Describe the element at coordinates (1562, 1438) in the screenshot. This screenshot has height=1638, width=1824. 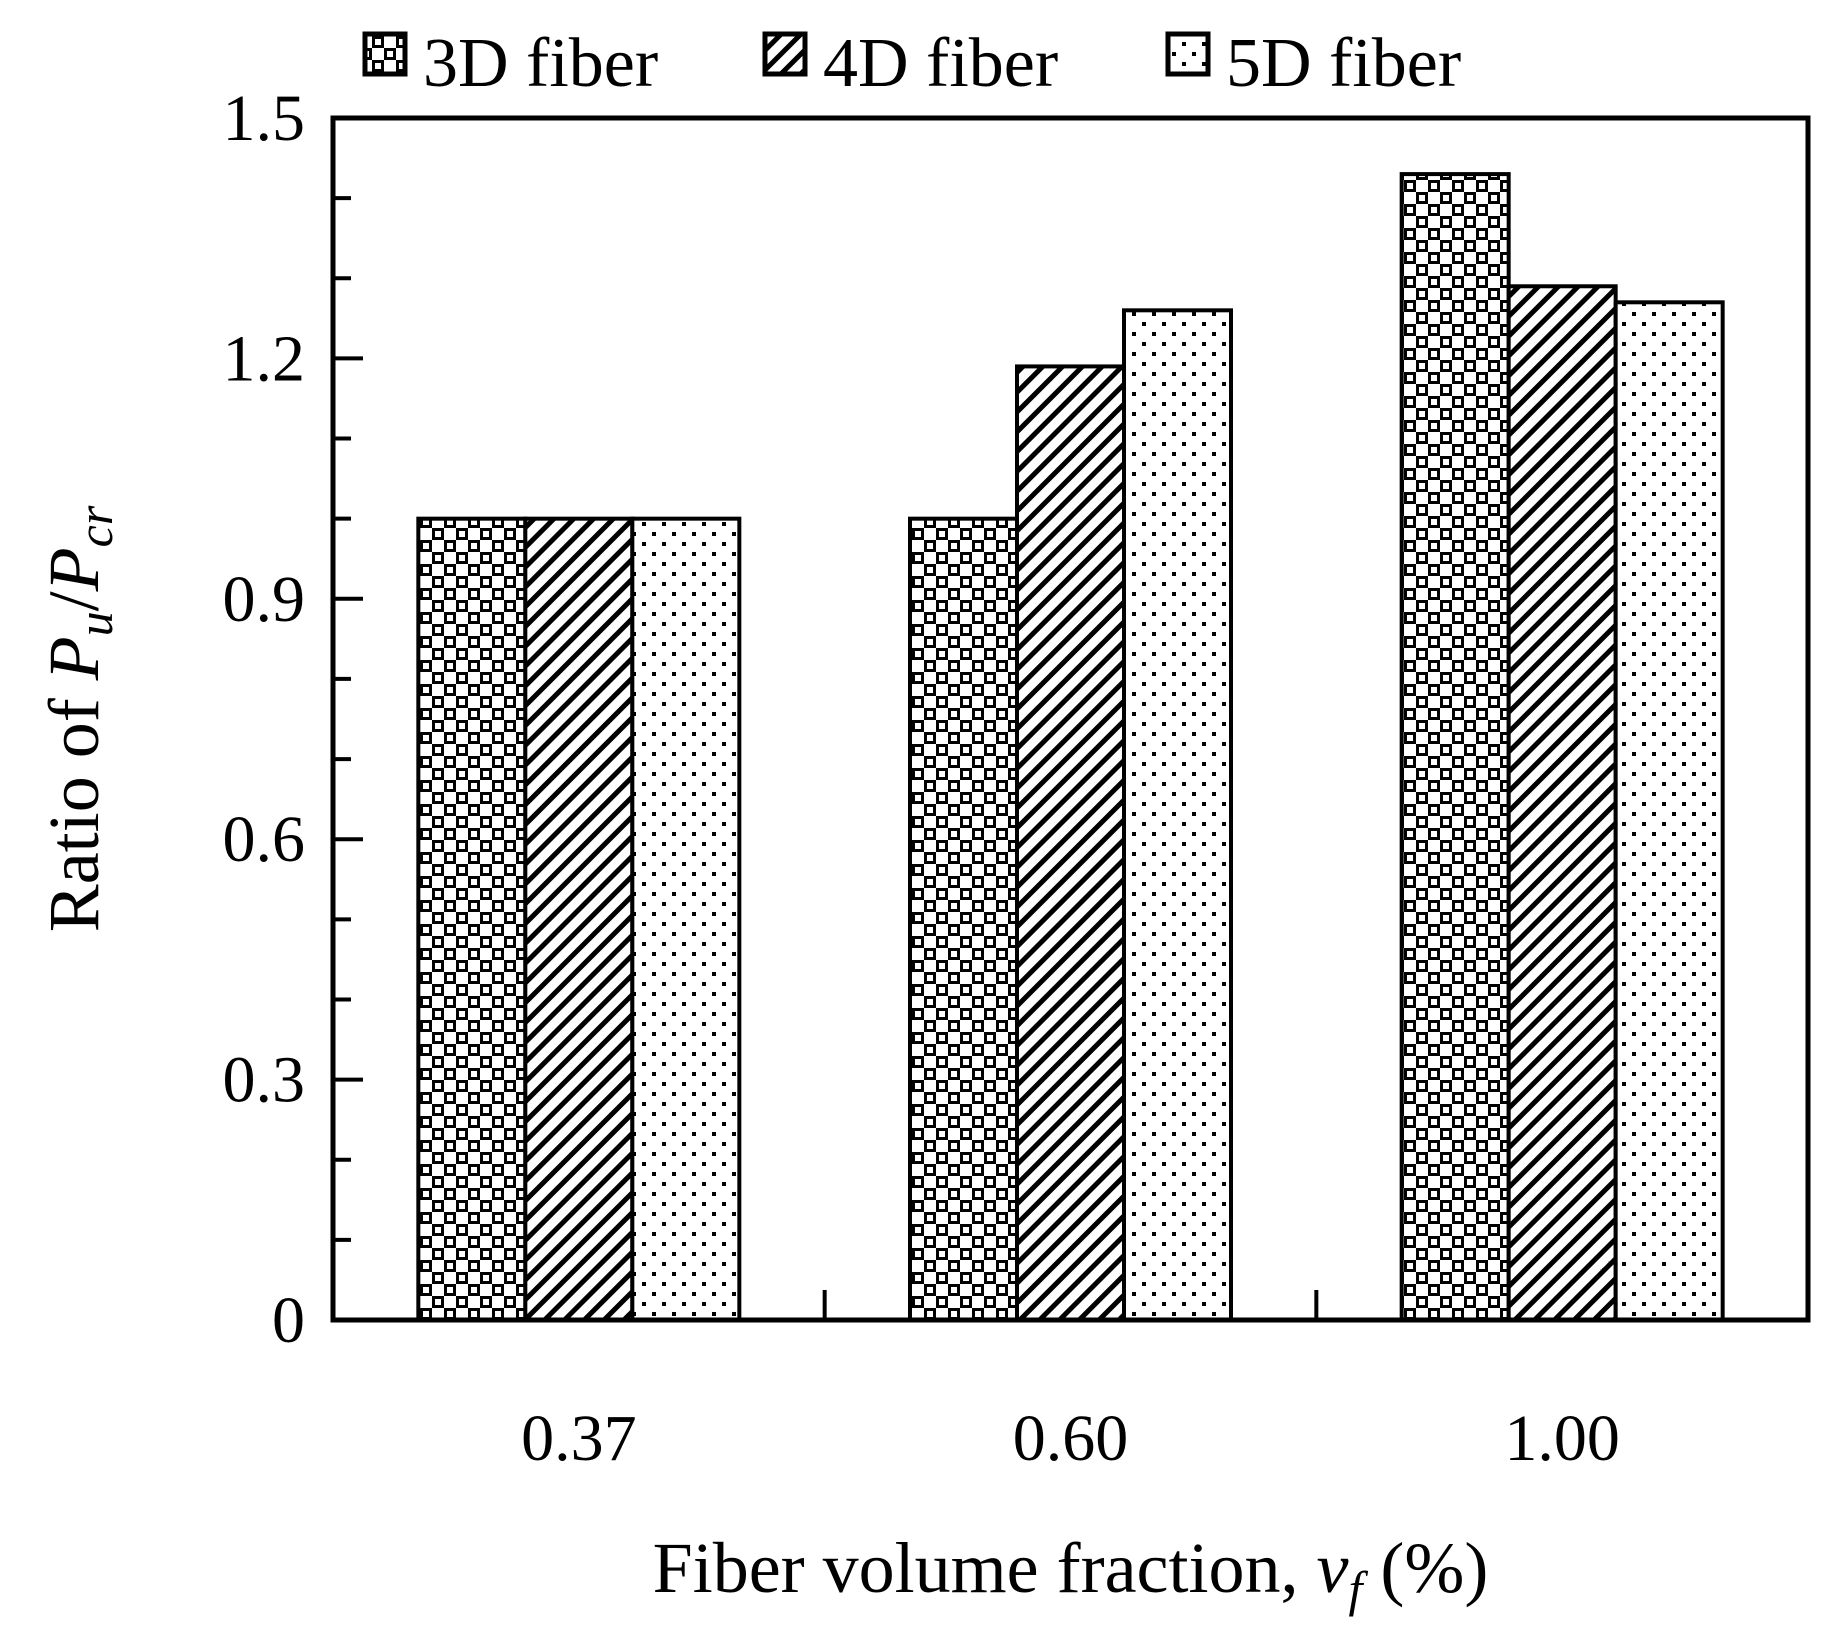
I see `x-tick-label: 1.00` at that location.